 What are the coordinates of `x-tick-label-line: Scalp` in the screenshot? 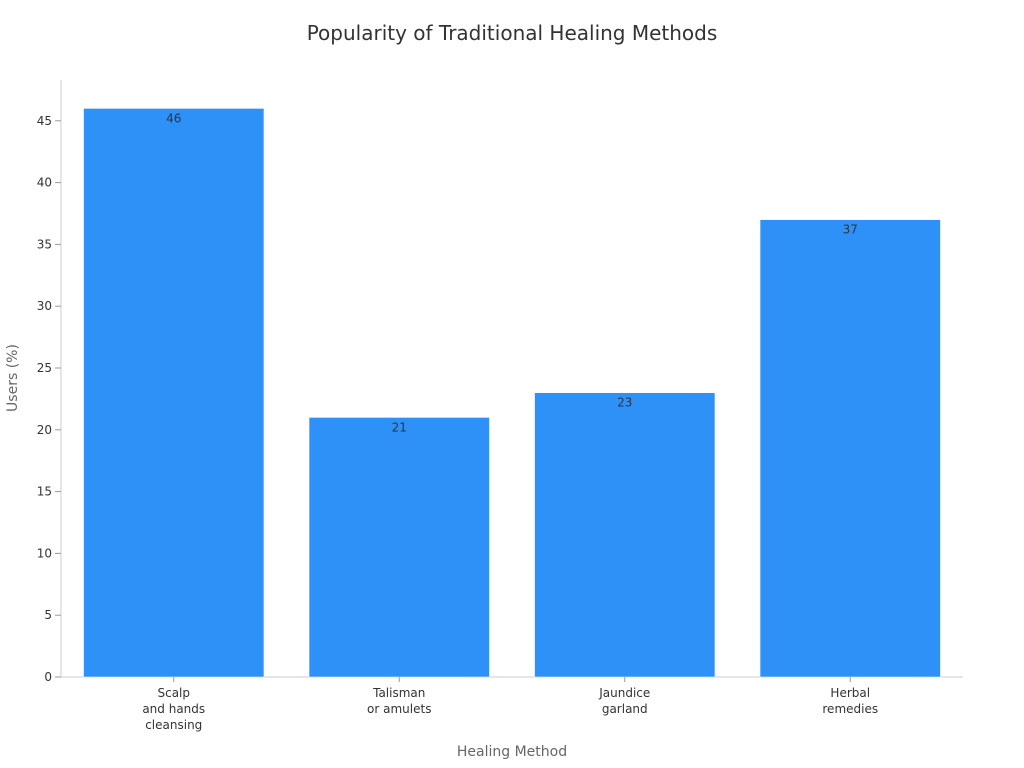 It's located at (173, 693).